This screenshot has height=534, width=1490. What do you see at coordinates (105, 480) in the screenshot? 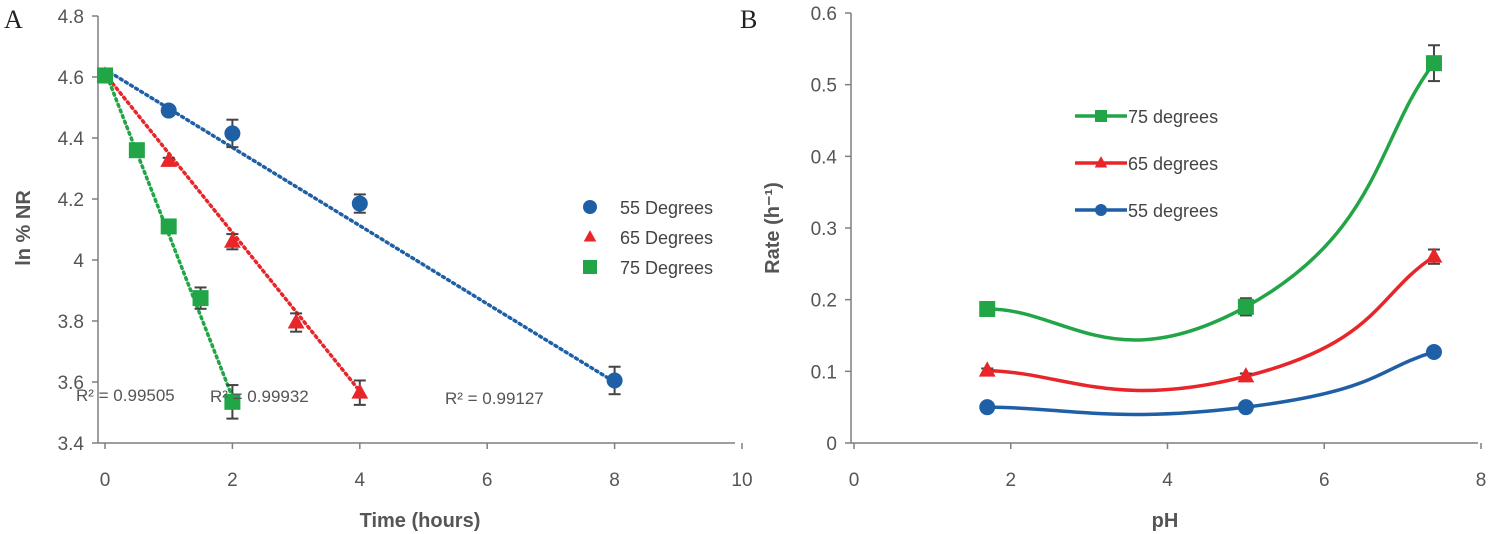
I see `panel-a-x-tick-label: 0` at bounding box center [105, 480].